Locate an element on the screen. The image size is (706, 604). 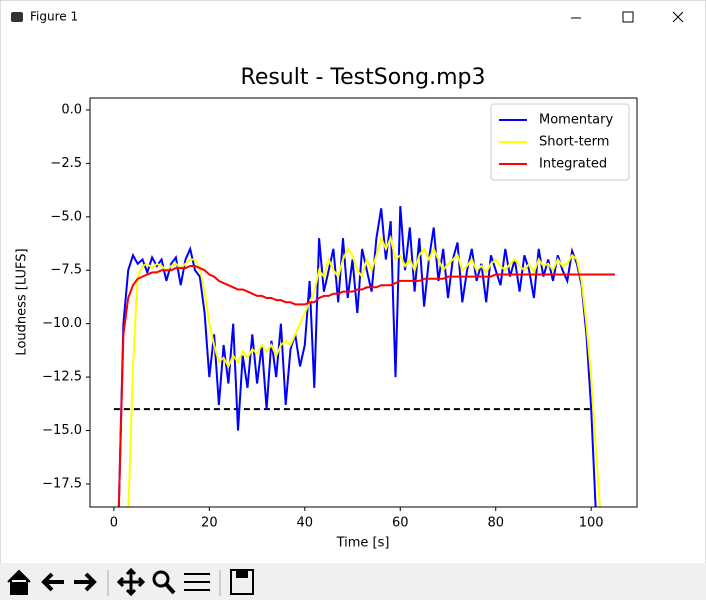
toolbar-bg is located at coordinates (353, 581).